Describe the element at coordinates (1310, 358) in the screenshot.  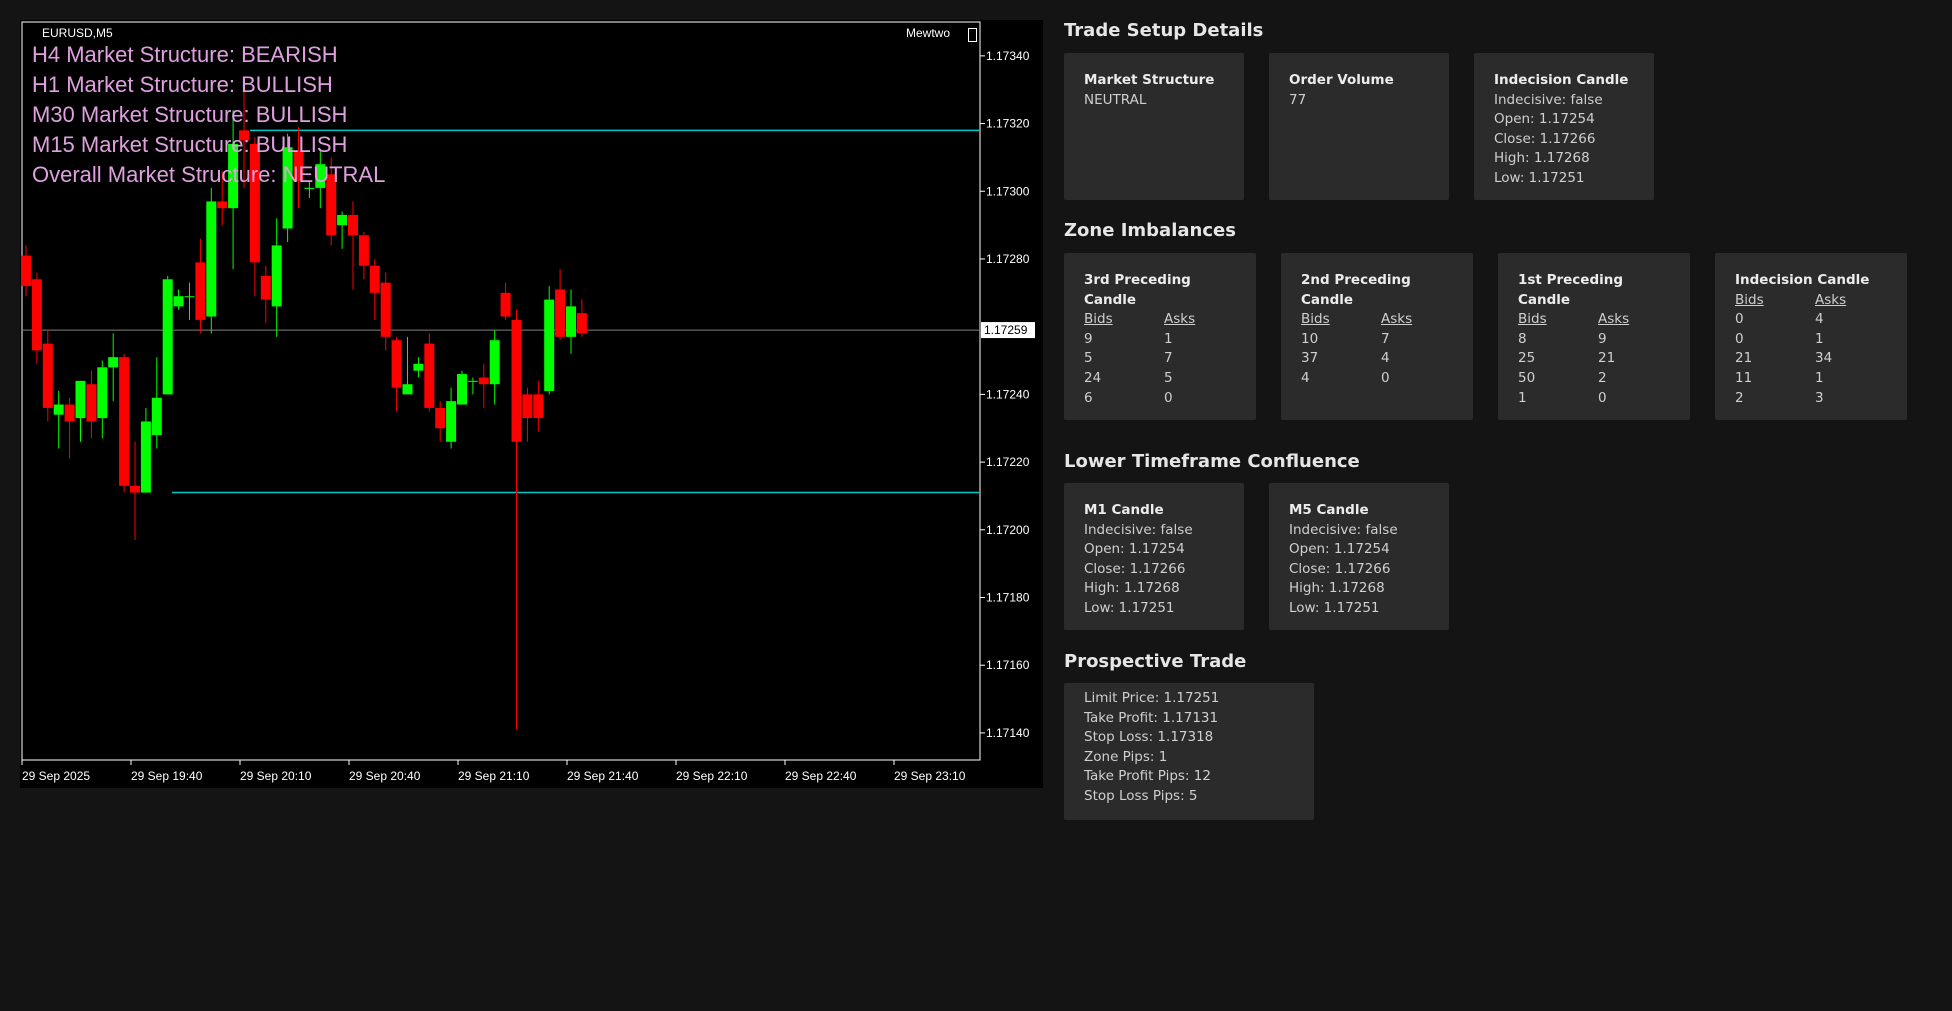
I see `bid-cell: 37` at that location.